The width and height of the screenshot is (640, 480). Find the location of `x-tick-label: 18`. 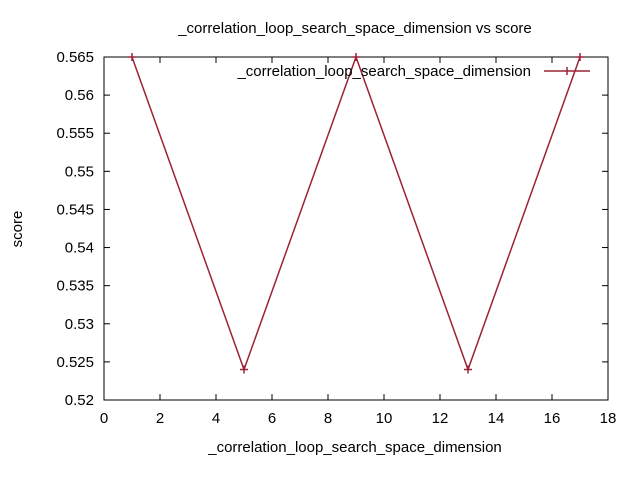

x-tick-label: 18 is located at coordinates (608, 418).